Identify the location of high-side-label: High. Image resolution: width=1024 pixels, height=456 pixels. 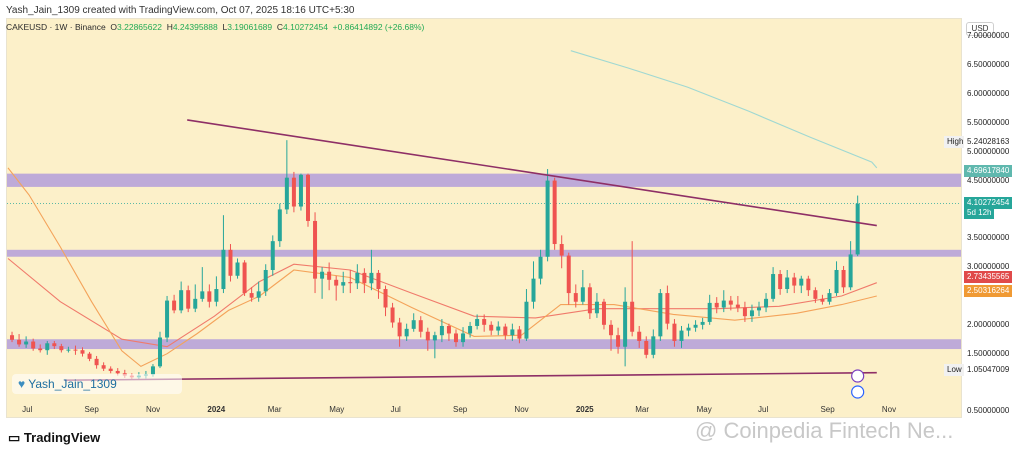
(955, 142).